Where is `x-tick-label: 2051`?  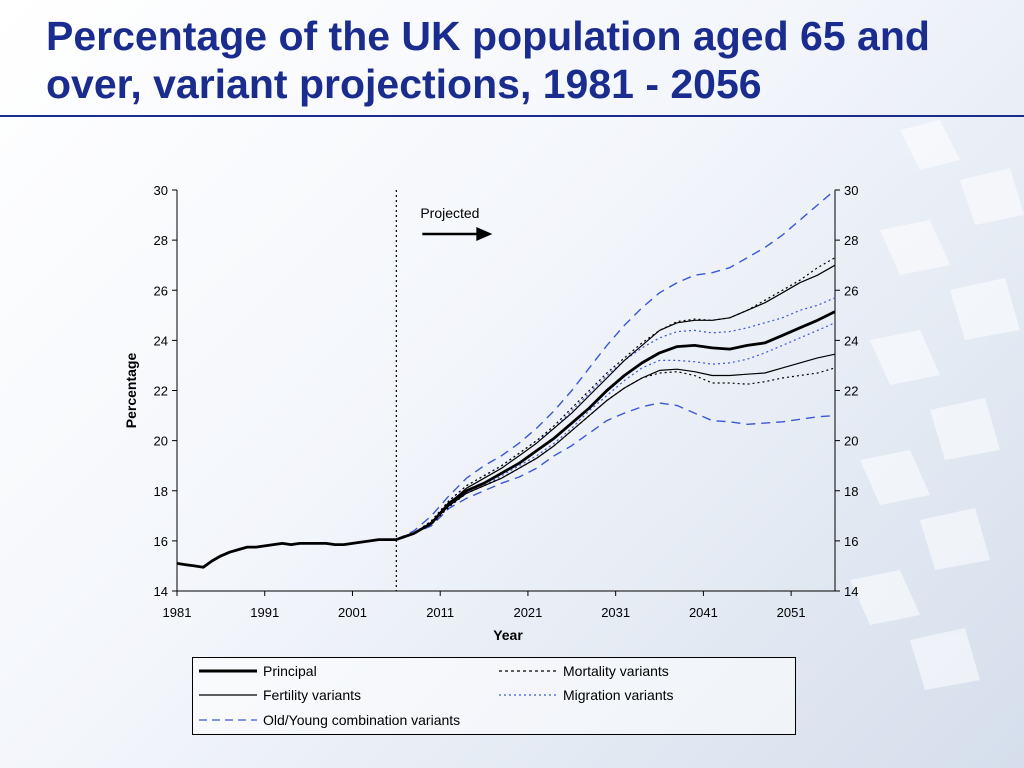 x-tick-label: 2051 is located at coordinates (791, 612).